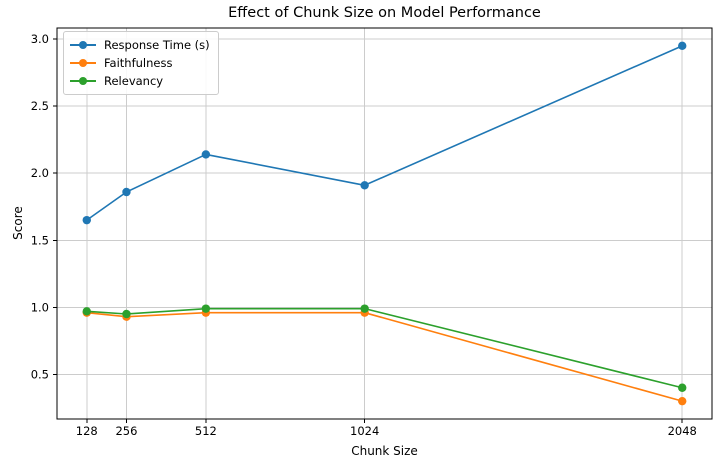  What do you see at coordinates (40, 240) in the screenshot?
I see `y-tick-label: 1.5` at bounding box center [40, 240].